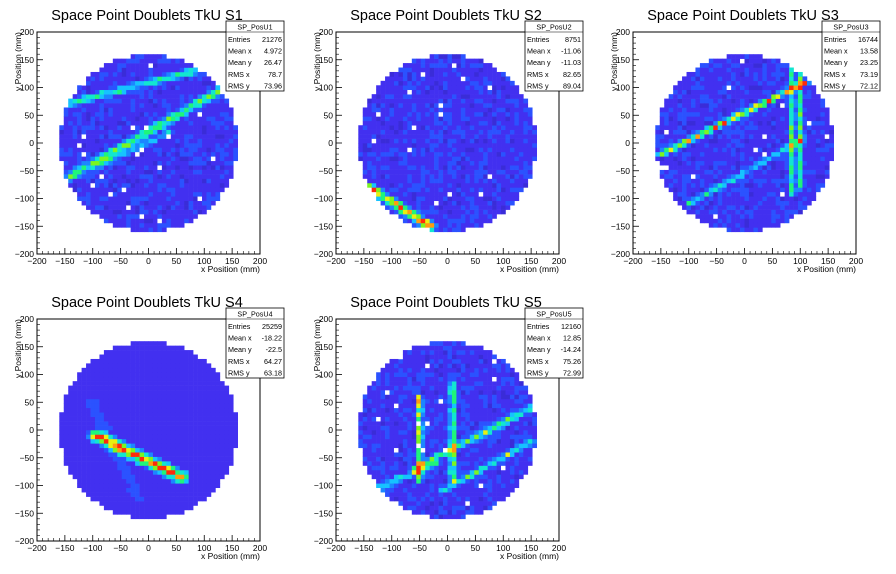  I want to click on heatmap-bins, so click(148, 143).